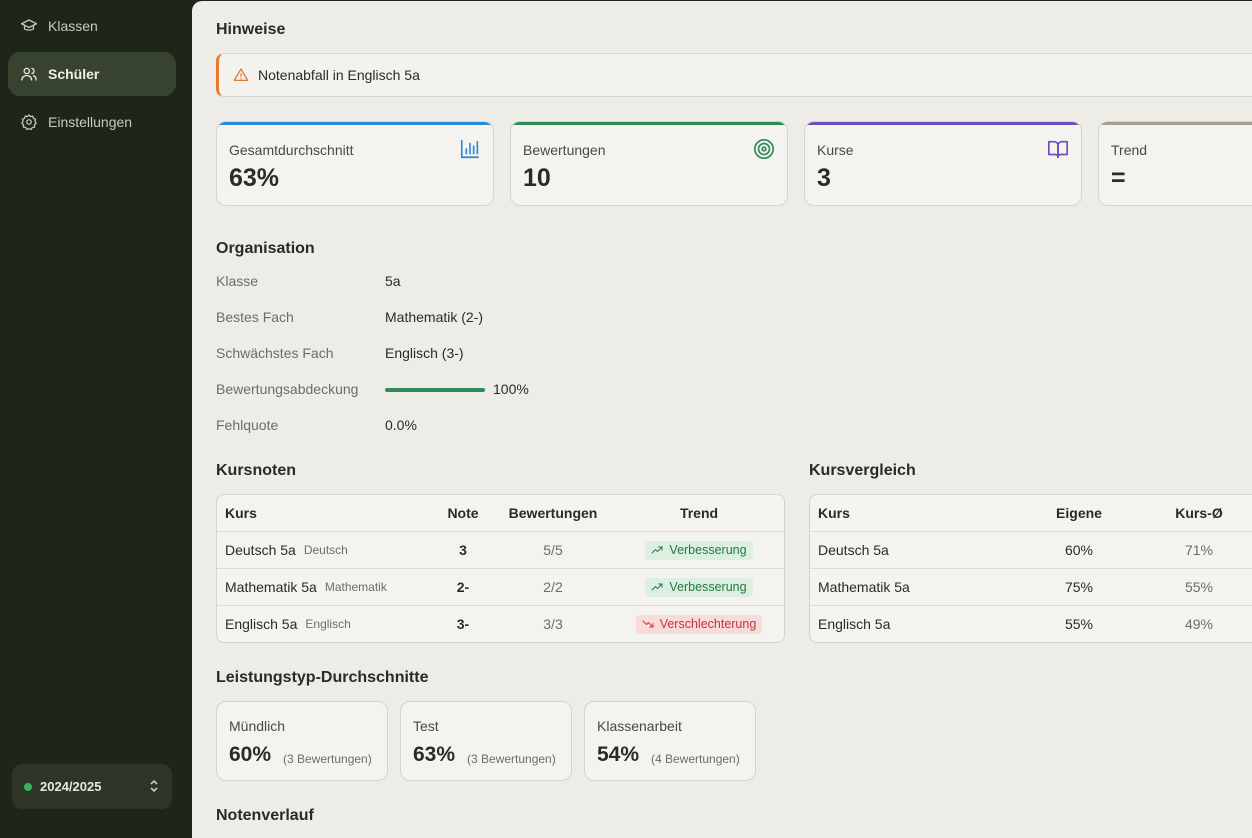  Describe the element at coordinates (463, 624) in the screenshot. I see `grade-cell: 3-` at that location.